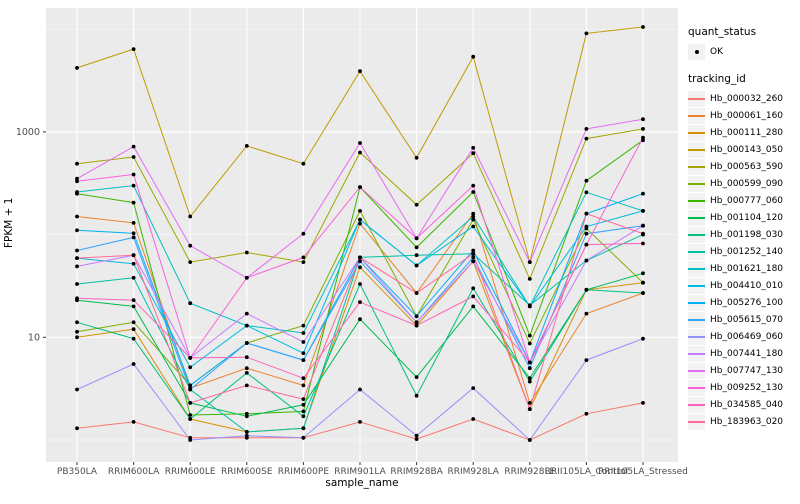 This screenshot has width=800, height=504. What do you see at coordinates (747, 217) in the screenshot?
I see `legend-item-label: Hb_001104_120` at bounding box center [747, 217].